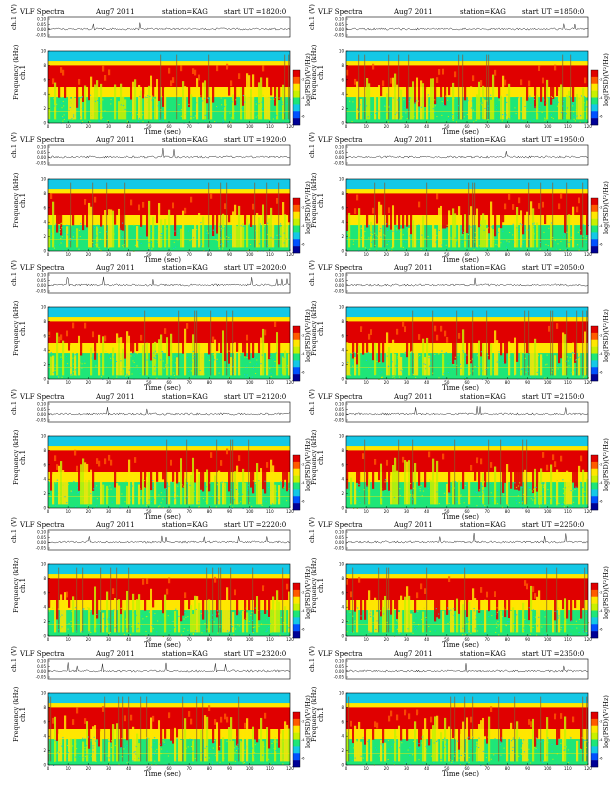 The height and width of the screenshot is (792, 612). What do you see at coordinates (568, 126) in the screenshot?
I see `time-tick-label: 110` at bounding box center [568, 126].